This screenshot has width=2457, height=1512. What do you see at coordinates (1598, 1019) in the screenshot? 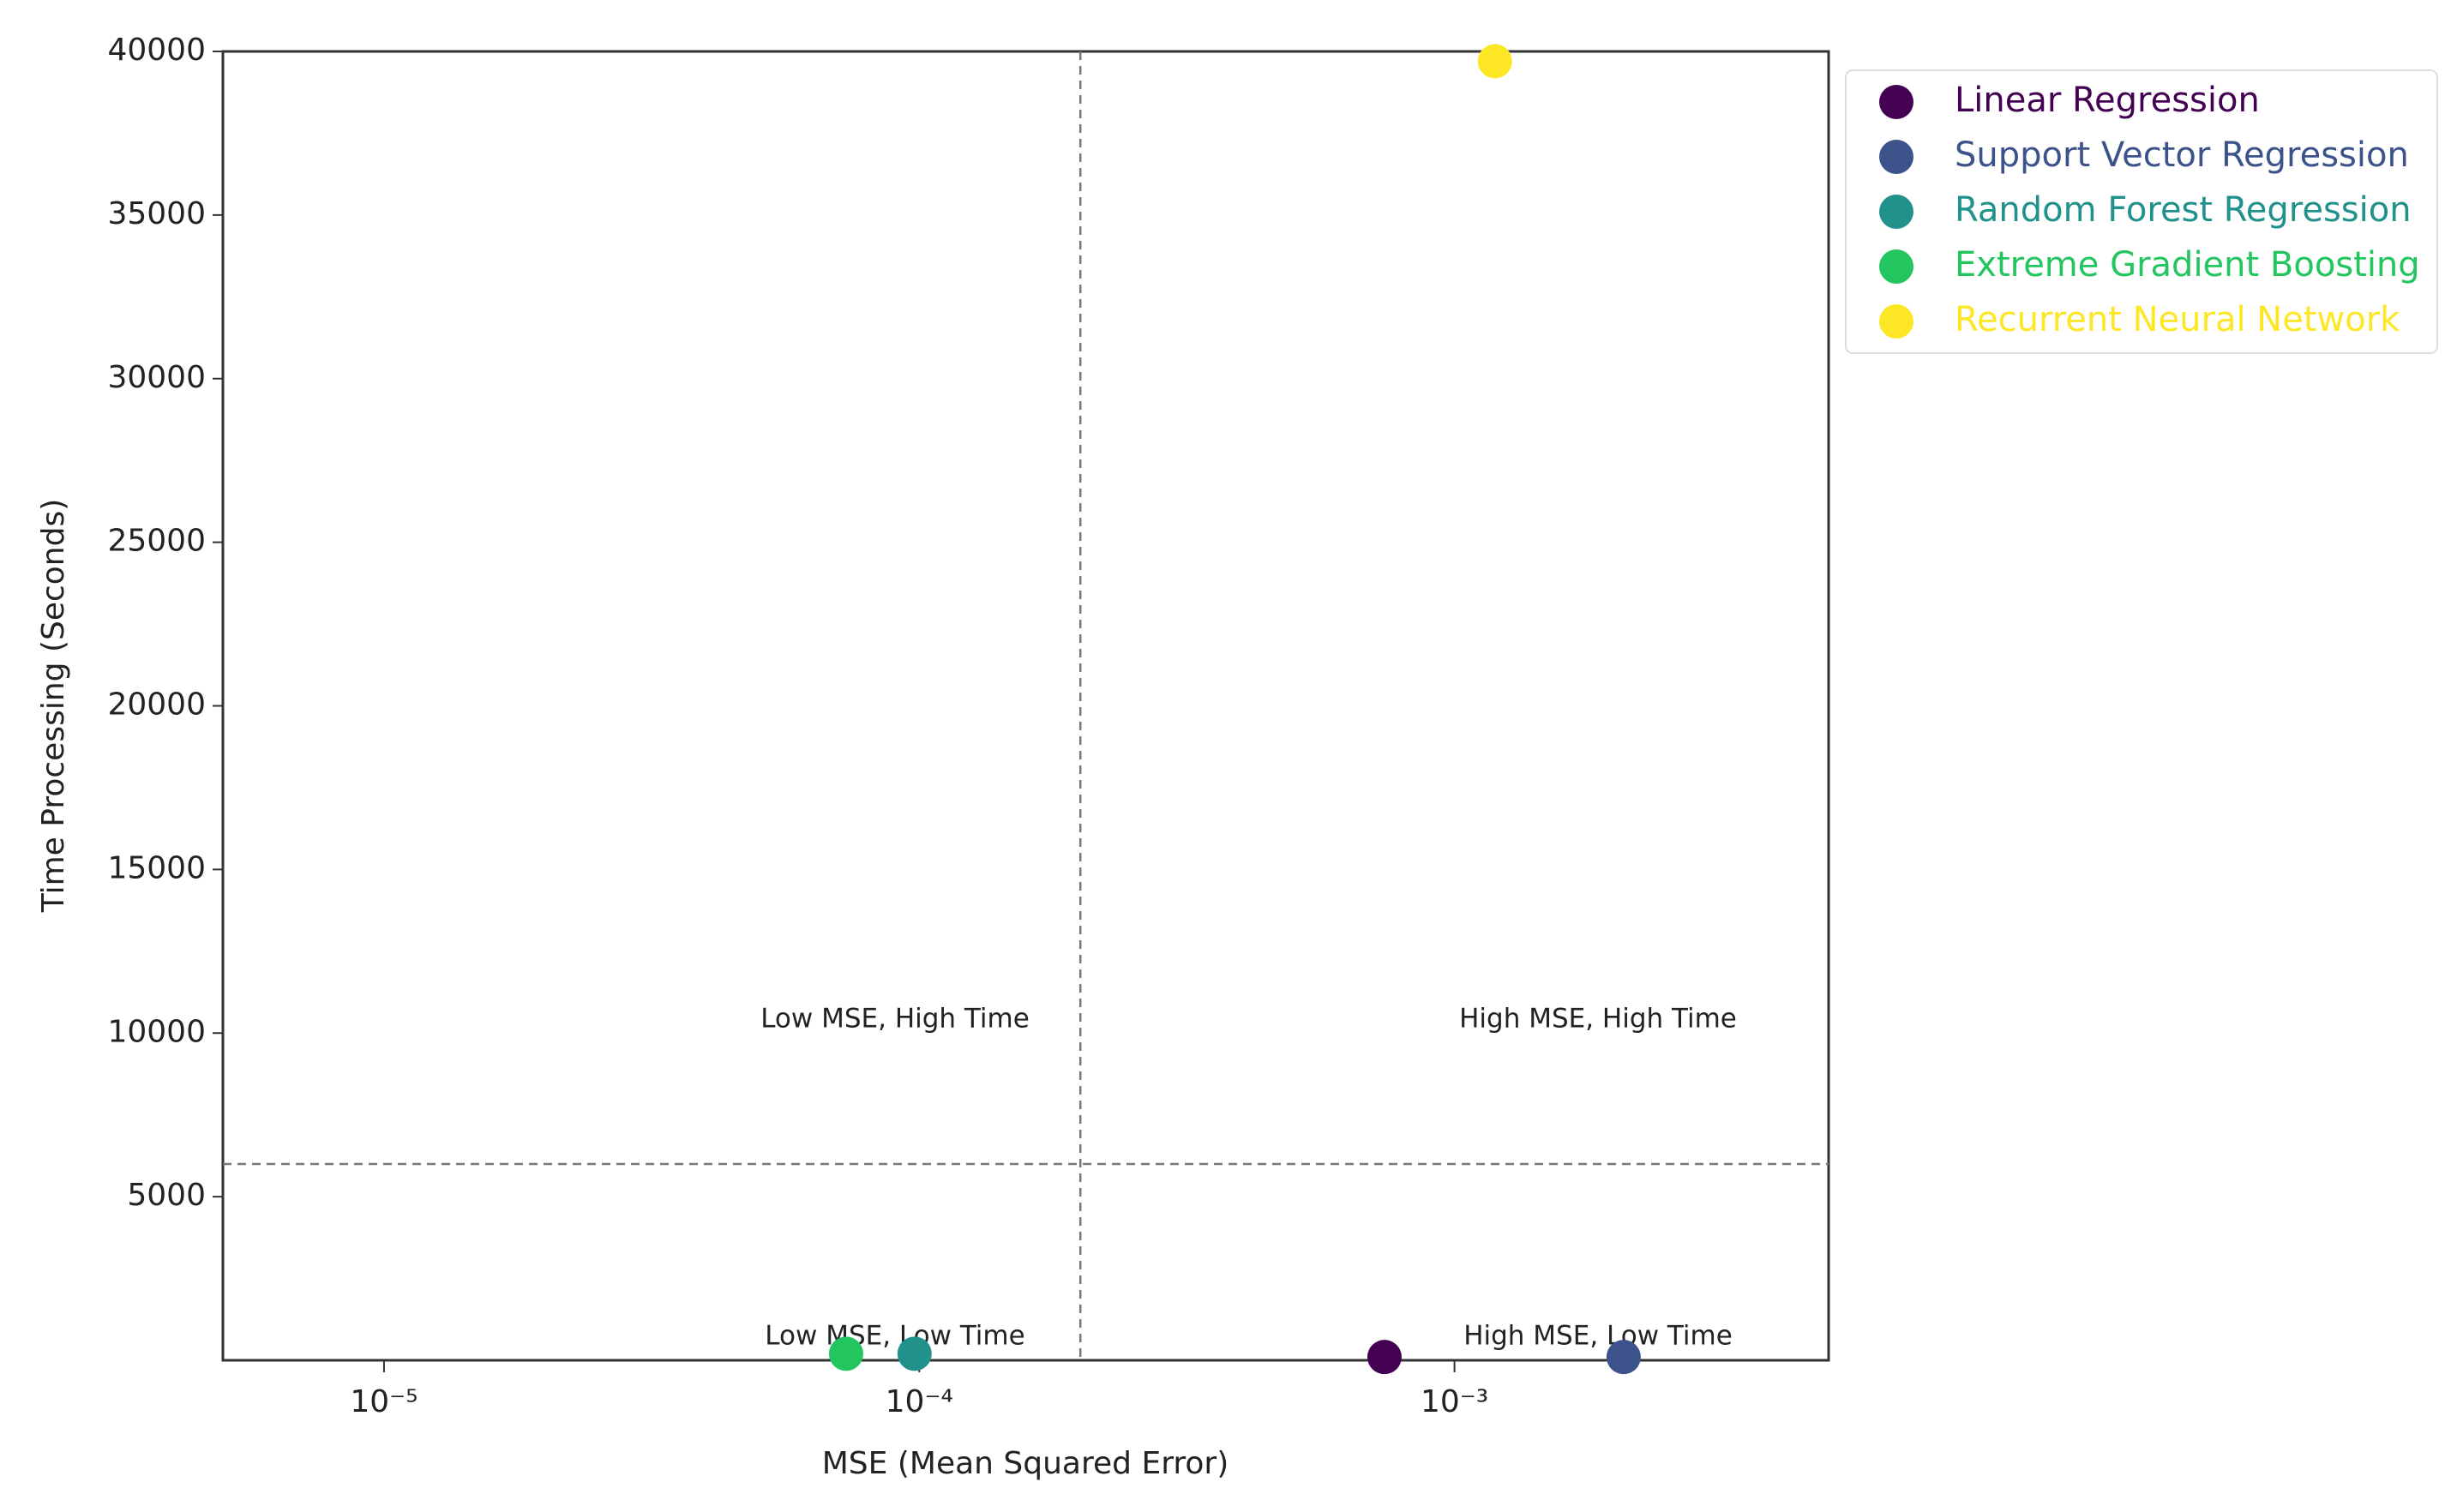
I see `quadrant-annotation: High MSE, High Time` at bounding box center [1598, 1019].